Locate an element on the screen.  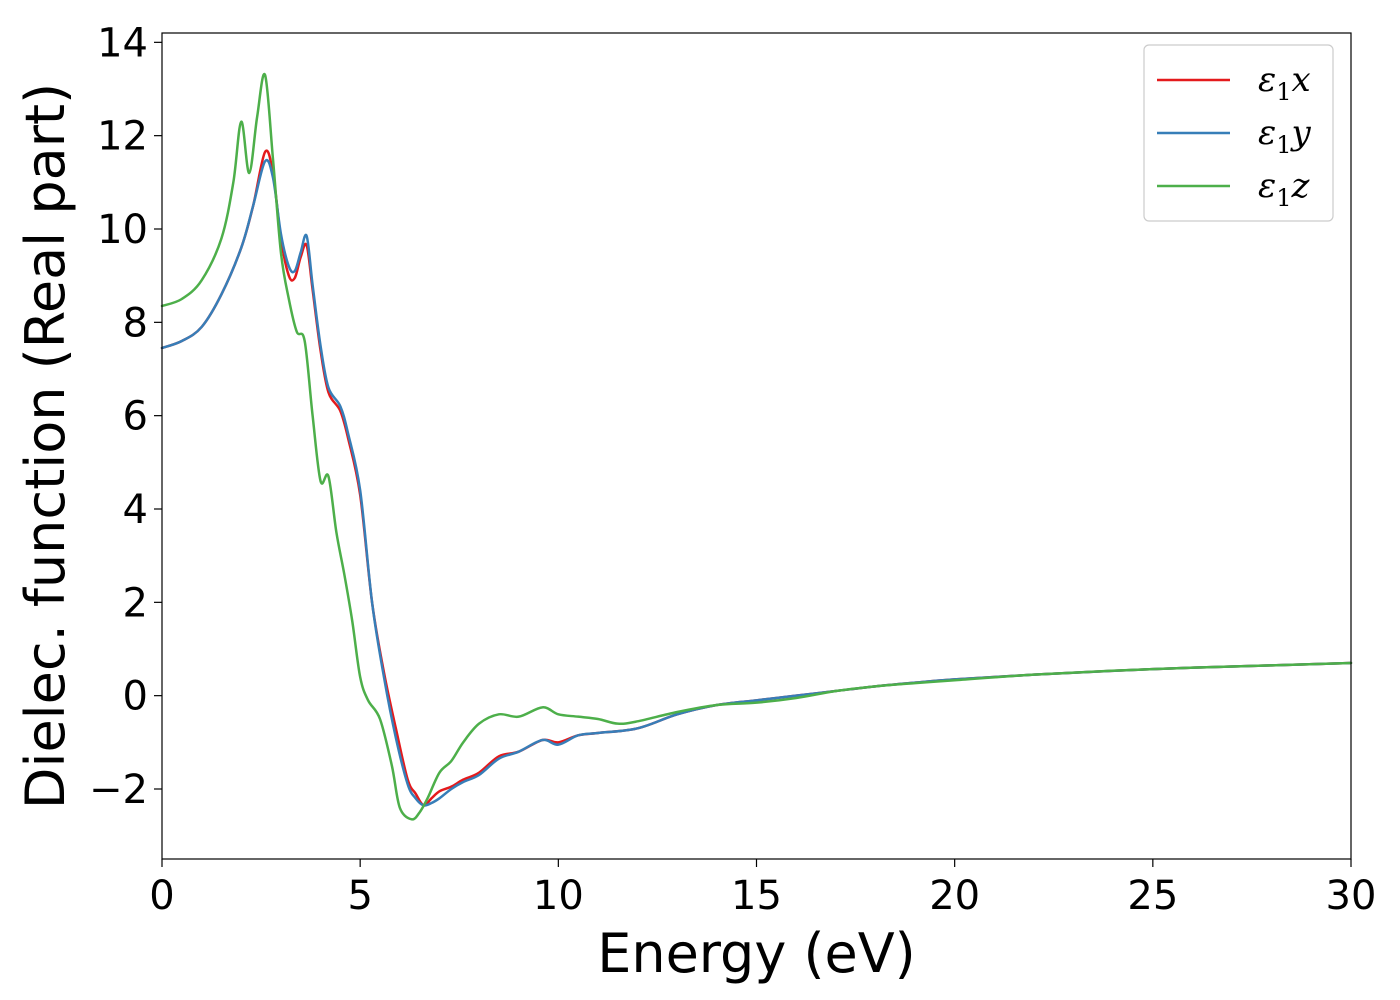
y-tick-label: −2 is located at coordinates (118, 790).